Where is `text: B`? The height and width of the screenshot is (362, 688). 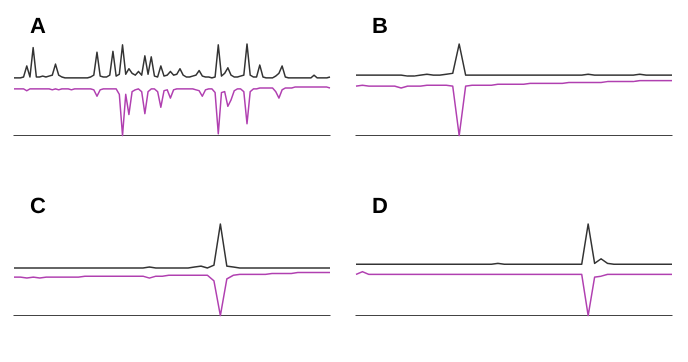
text: B is located at coordinates (380, 25).